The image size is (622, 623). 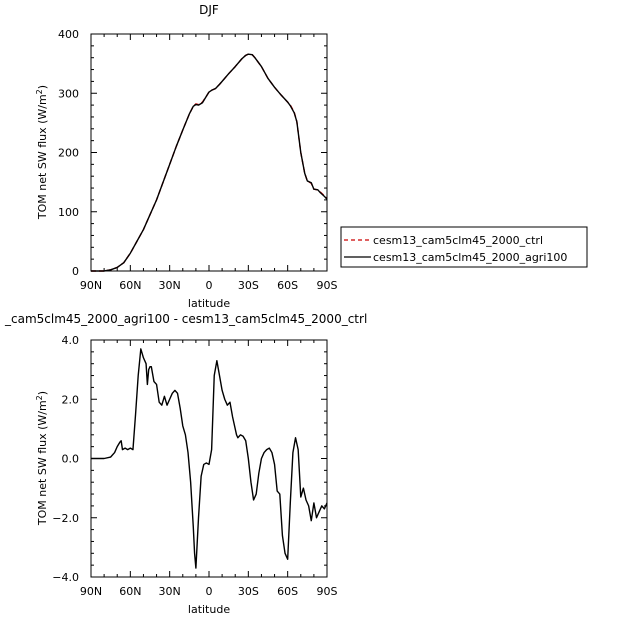 What do you see at coordinates (68, 34) in the screenshot?
I see `y-tick-label: 400` at bounding box center [68, 34].